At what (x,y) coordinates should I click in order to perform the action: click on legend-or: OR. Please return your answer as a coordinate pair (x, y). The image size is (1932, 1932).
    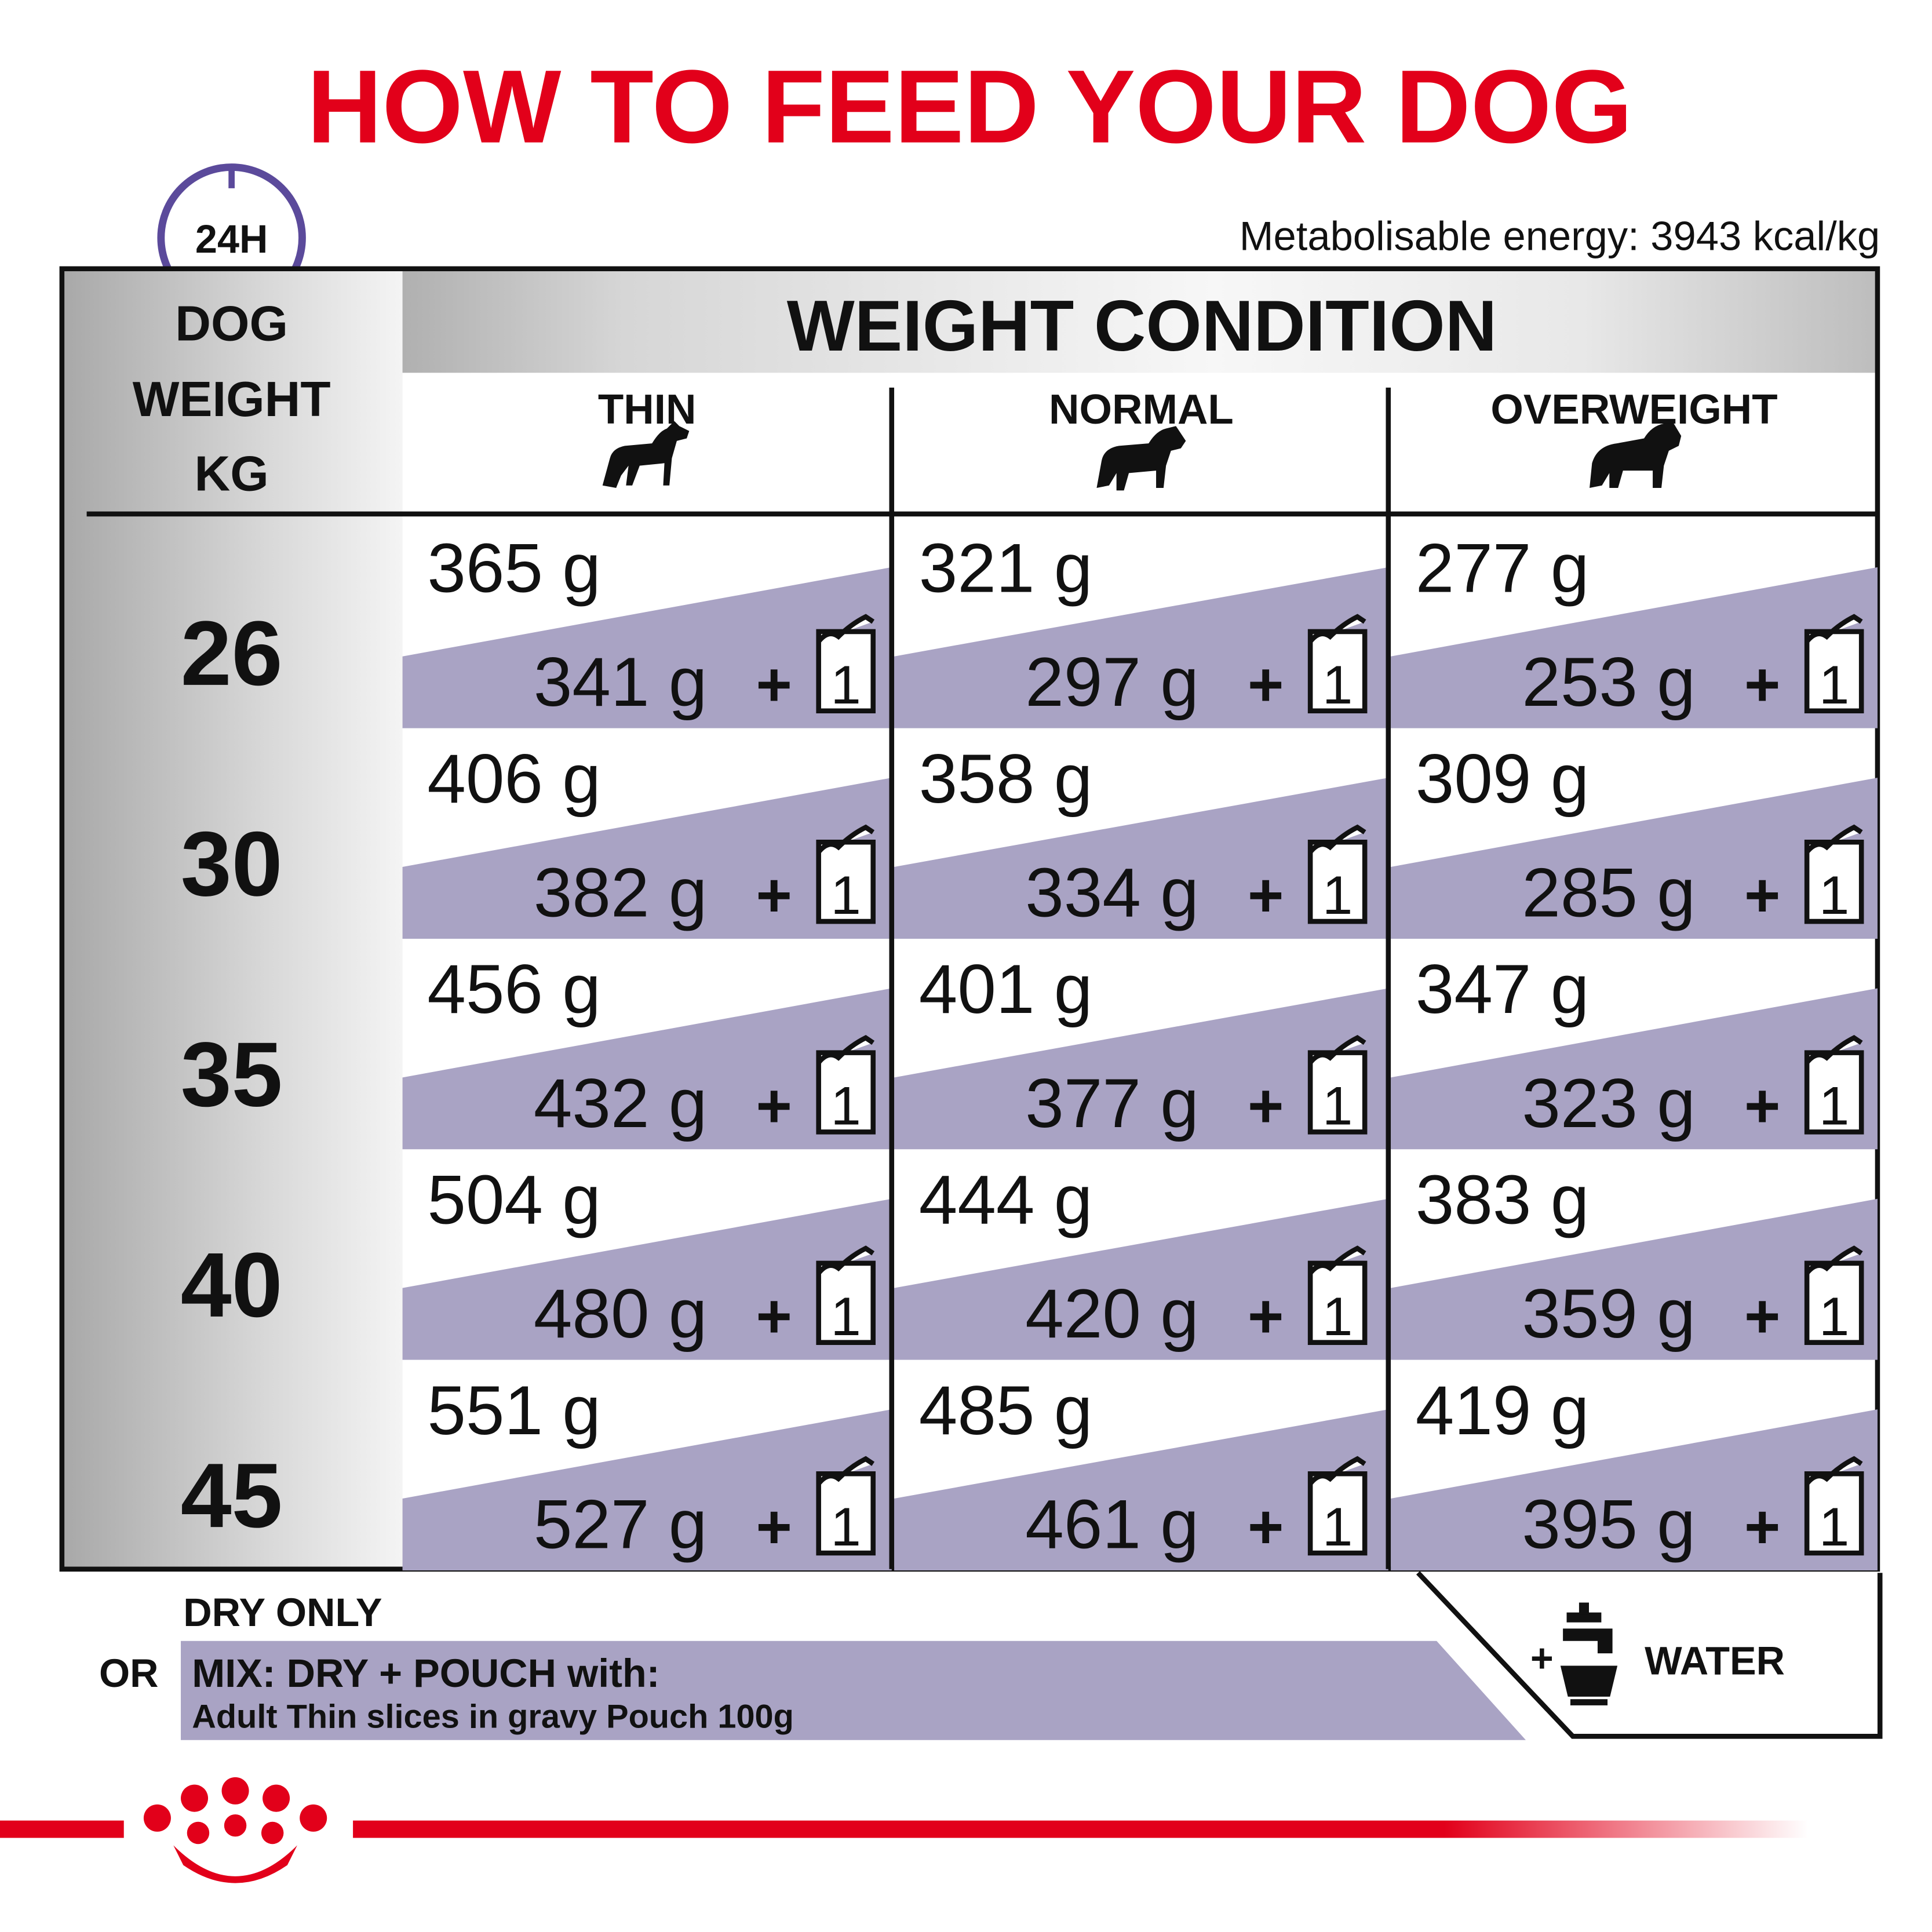
    Looking at the image, I should click on (129, 1674).